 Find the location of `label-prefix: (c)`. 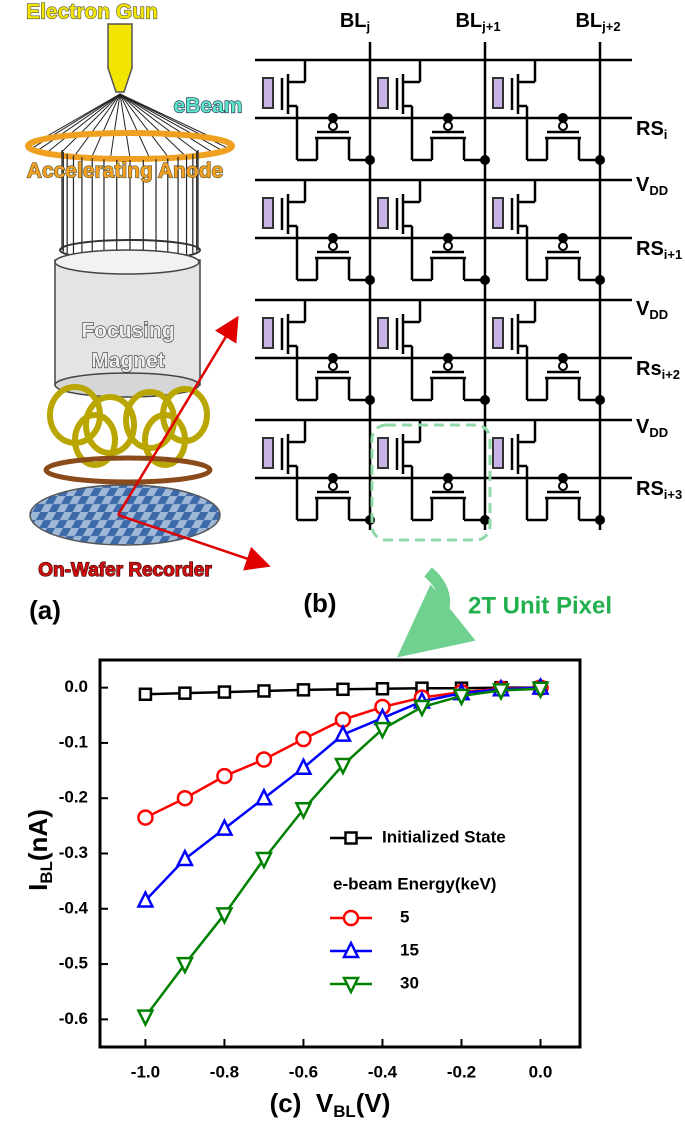

label-prefix: (c) is located at coordinates (286, 1103).